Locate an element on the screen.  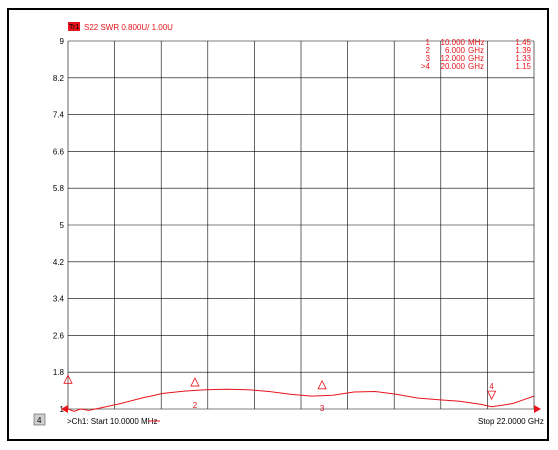
trace-label: S22 SWR 0.800U/ 1.00U is located at coordinates (128, 27).